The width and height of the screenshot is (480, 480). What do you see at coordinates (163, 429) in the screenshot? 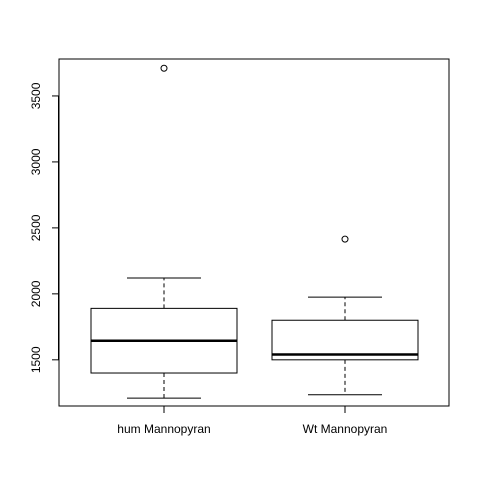
I see `x-tick-label: hum Mannopyran` at bounding box center [163, 429].